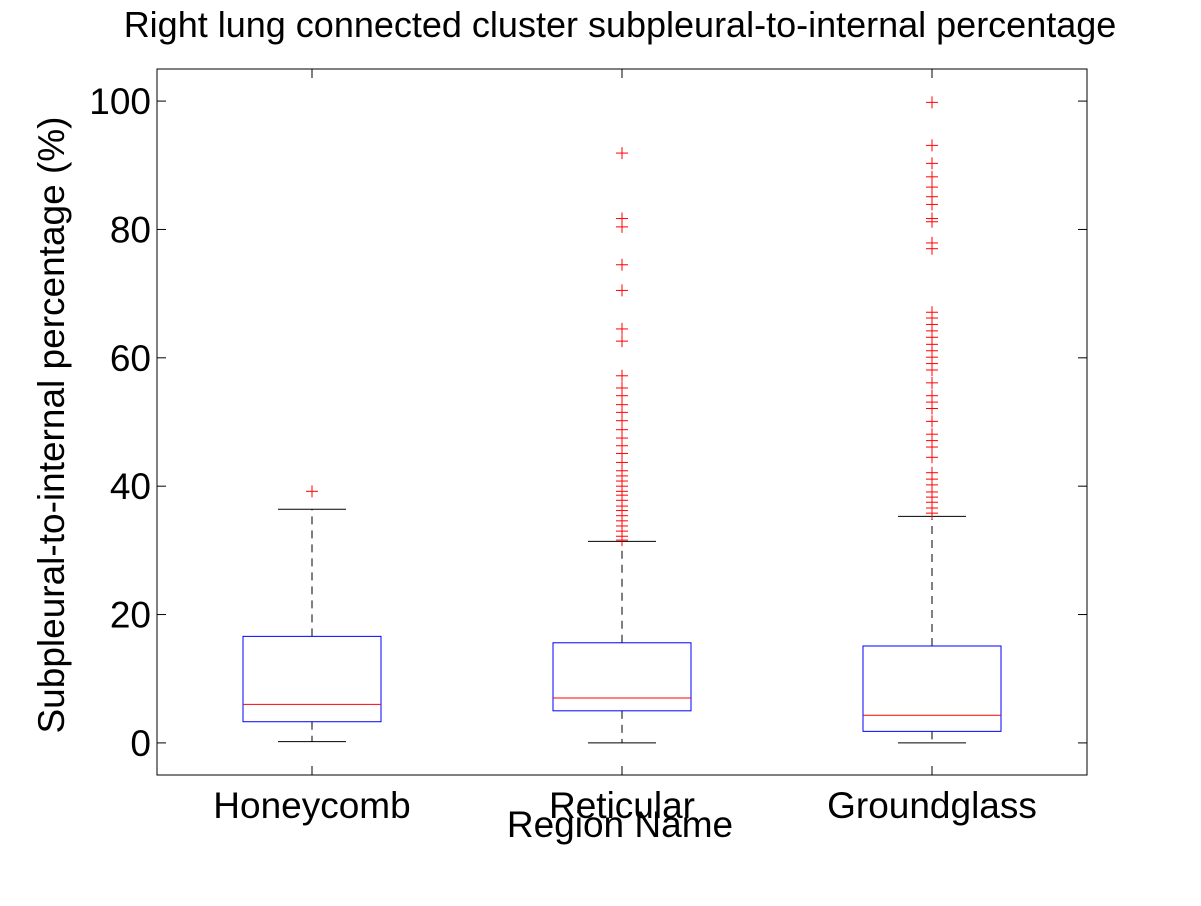 The width and height of the screenshot is (1201, 906). Describe the element at coordinates (311, 805) in the screenshot. I see `x-tick-label: Honeycomb` at that location.